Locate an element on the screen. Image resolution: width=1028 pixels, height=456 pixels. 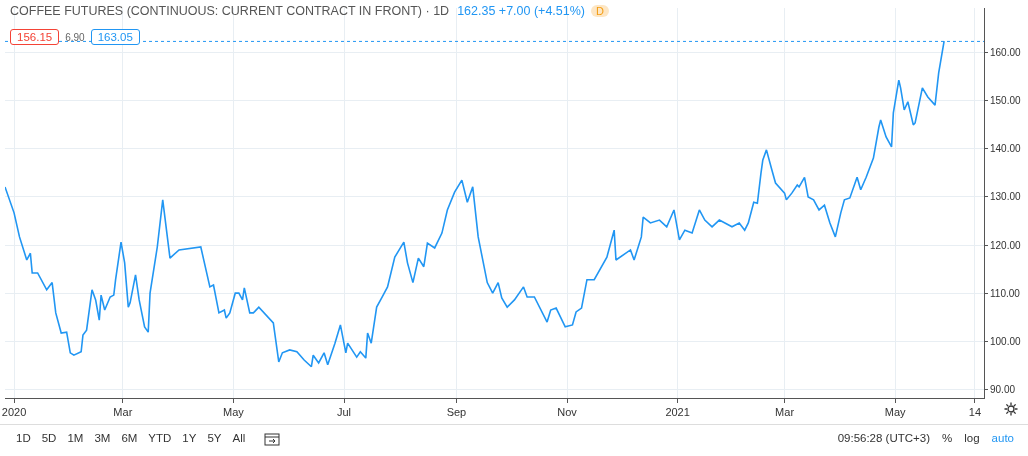
x-tick-label: Jul is located at coordinates (344, 412).